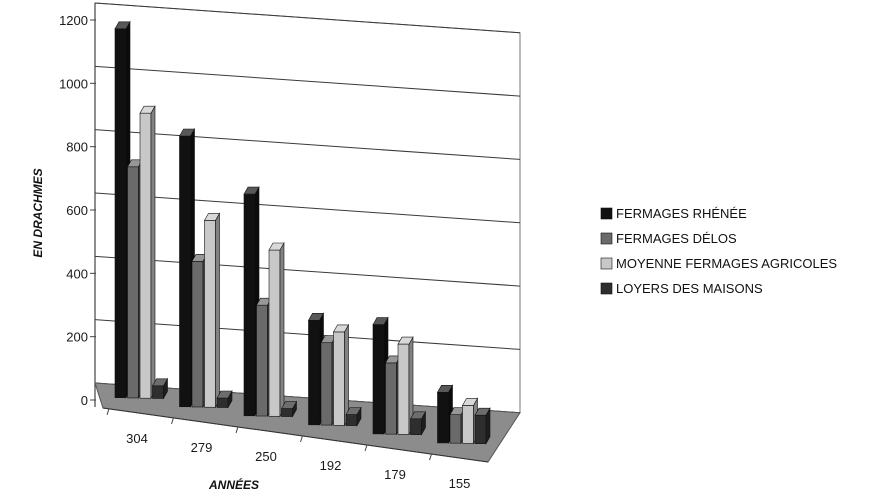 Image resolution: width=893 pixels, height=492 pixels. I want to click on legend-label: FERMAGES RHÉNÉE, so click(681, 213).